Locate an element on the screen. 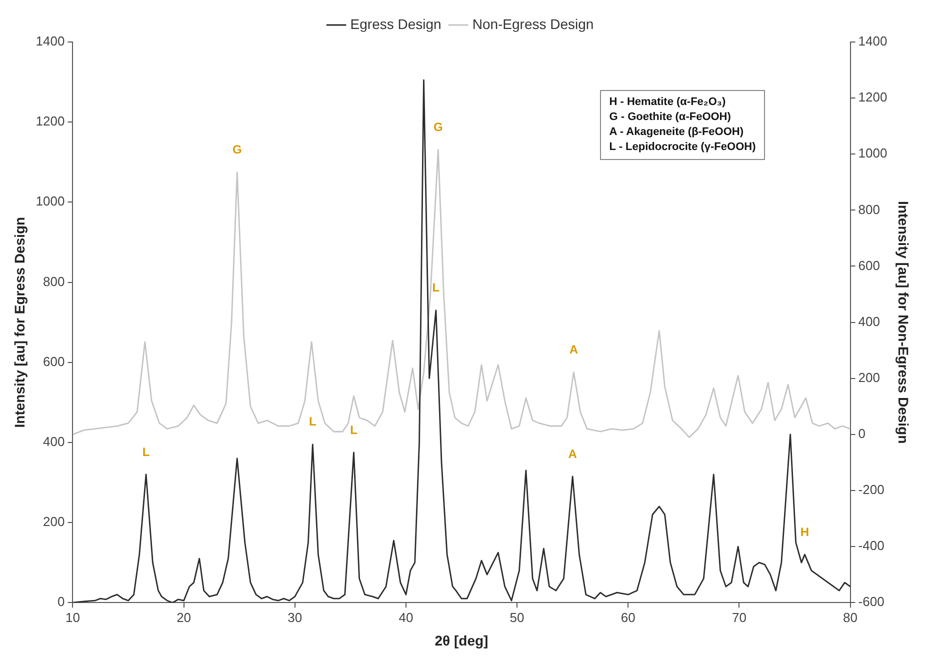 The height and width of the screenshot is (658, 927). x-tick-label: 50 is located at coordinates (517, 617).